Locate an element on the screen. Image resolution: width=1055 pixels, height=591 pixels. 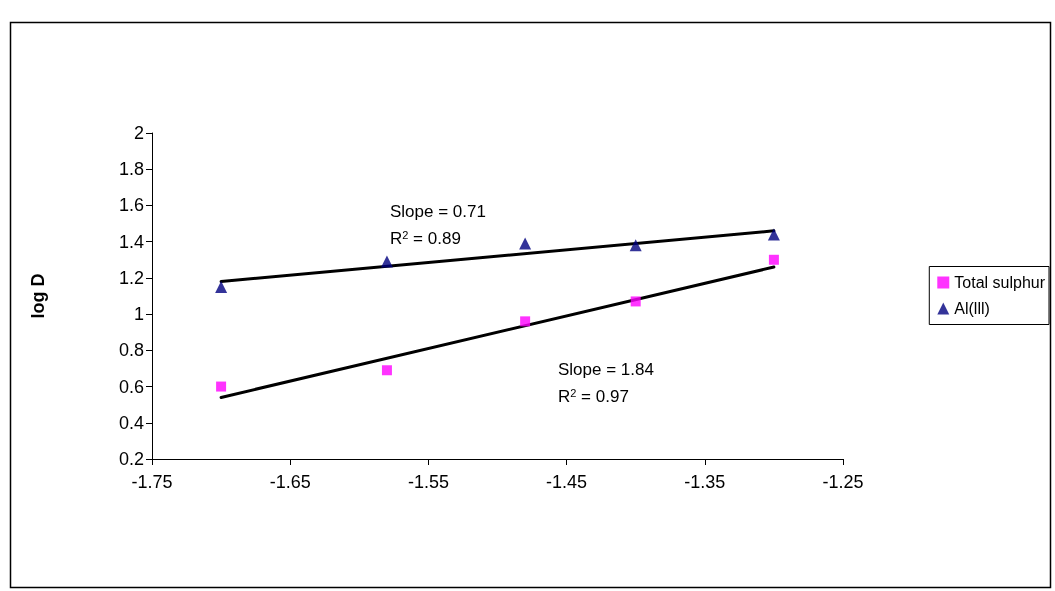
y-tick-label: 0.8 is located at coordinates (131, 350).